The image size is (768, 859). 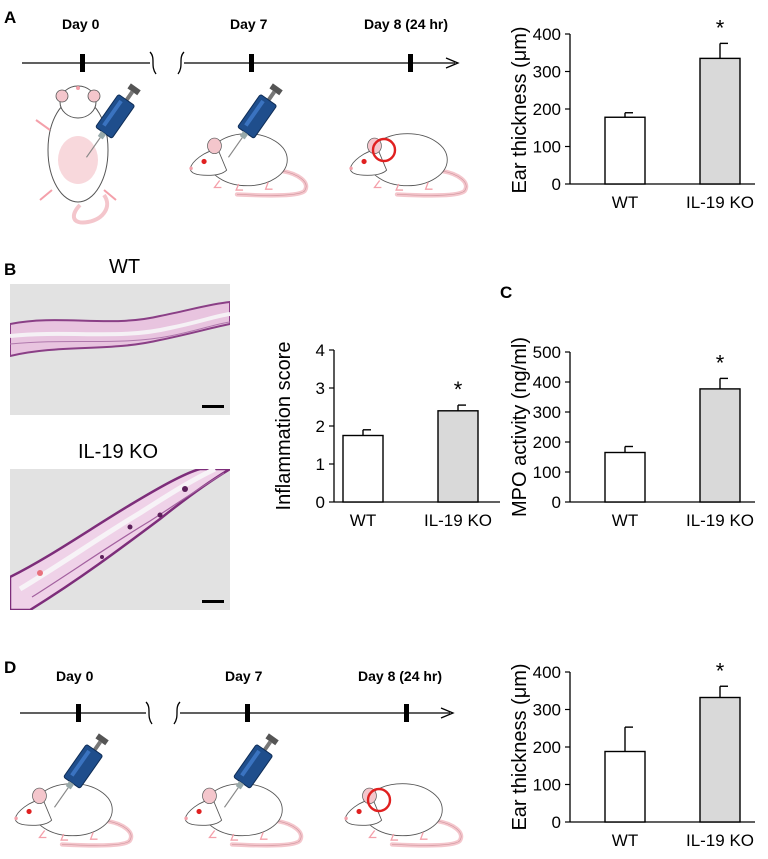 I want to click on mouse-icon-a3, so click(x=407, y=165).